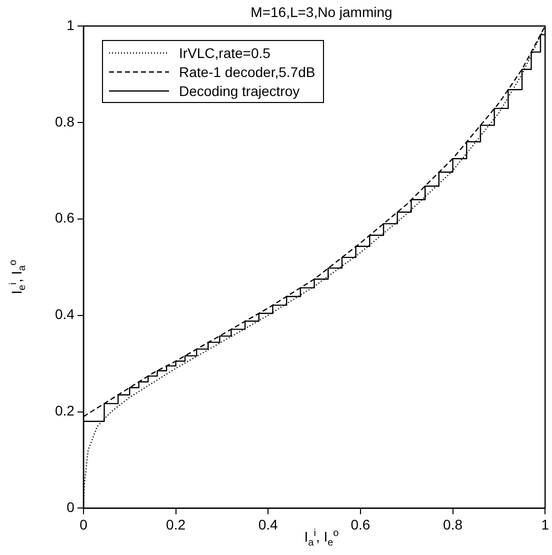  What do you see at coordinates (239, 90) in the screenshot?
I see `legend-label: Decoding trajectroy` at bounding box center [239, 90].